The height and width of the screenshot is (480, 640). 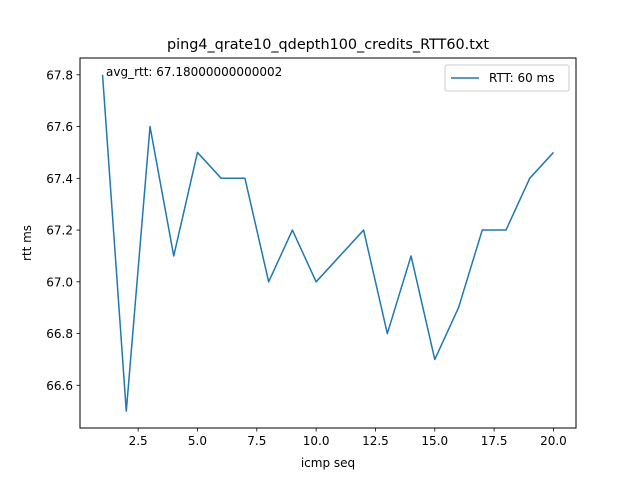 What do you see at coordinates (59, 179) in the screenshot?
I see `y-tick-label: 67.4` at bounding box center [59, 179].